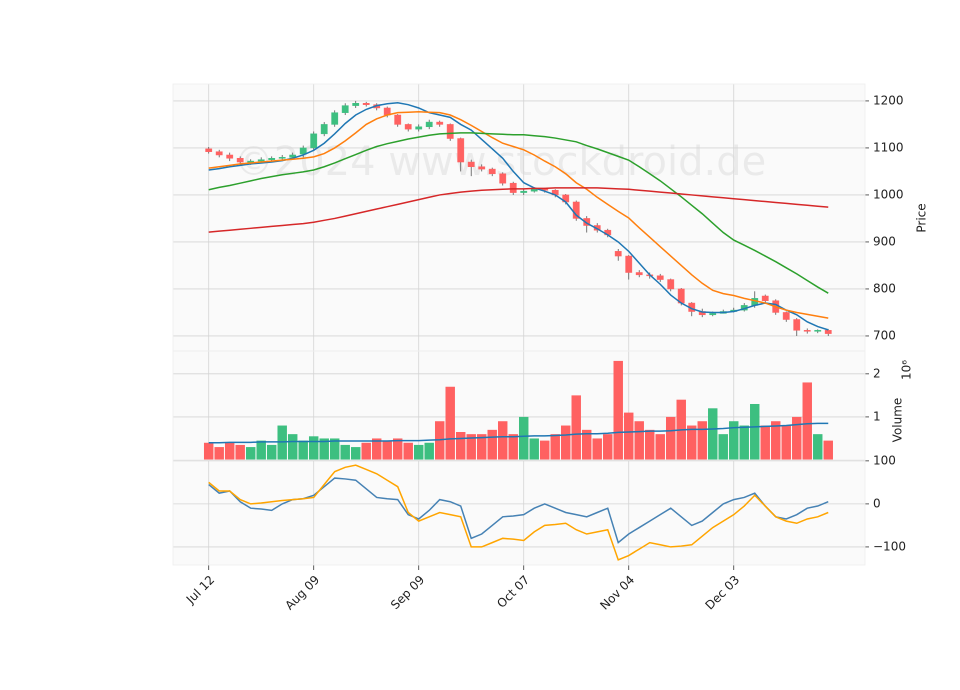  I want to click on y-tick-label: 900, so click(884, 241).